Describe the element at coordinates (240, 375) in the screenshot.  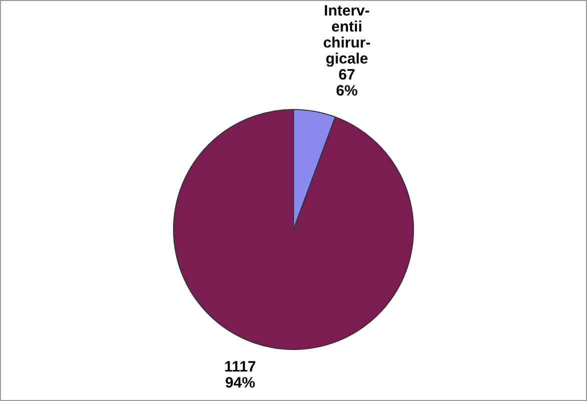
I see `data-label: 1117 94%` at that location.